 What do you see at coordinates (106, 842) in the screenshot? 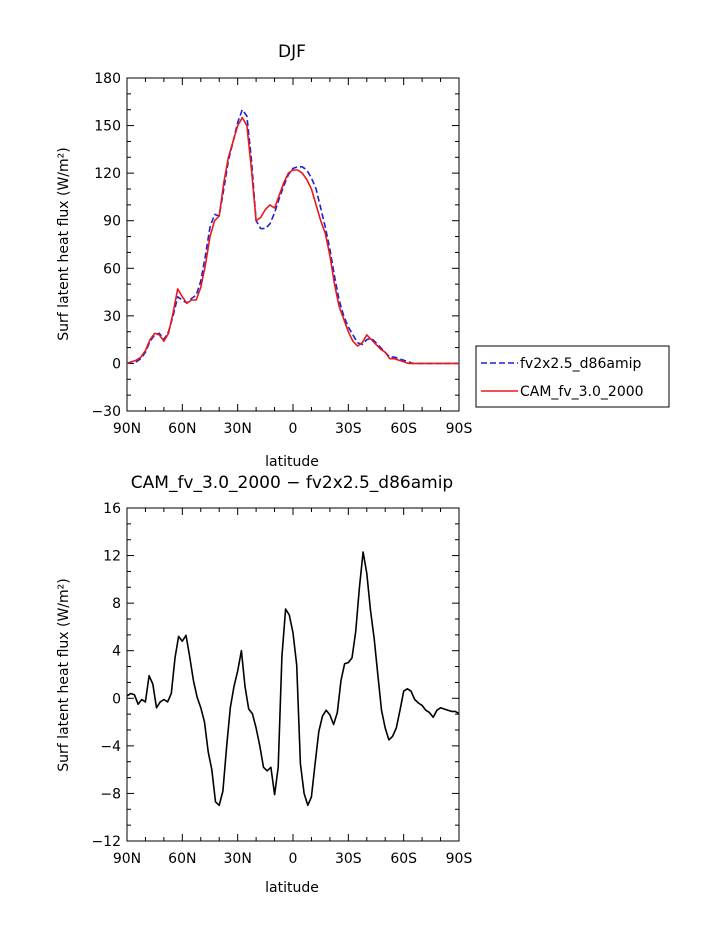
I see `y-tick-label: −12` at bounding box center [106, 842].